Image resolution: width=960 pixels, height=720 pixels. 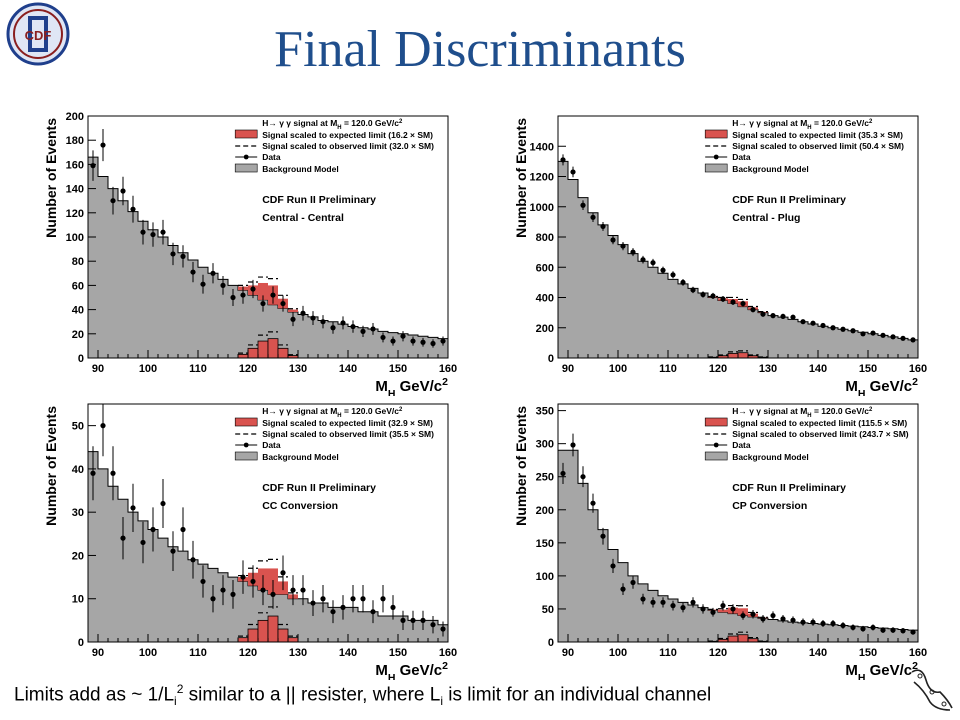 What do you see at coordinates (716, 157) in the screenshot?
I see `legend-data-swatch-dot` at bounding box center [716, 157].